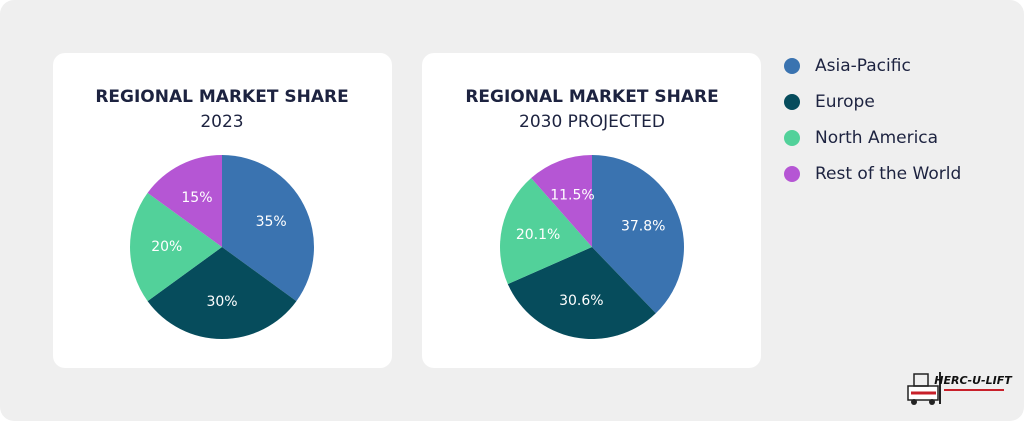 The image size is (1024, 421). Describe the element at coordinates (960, 388) in the screenshot. I see `logo: HERC-U-LIFT` at that location.